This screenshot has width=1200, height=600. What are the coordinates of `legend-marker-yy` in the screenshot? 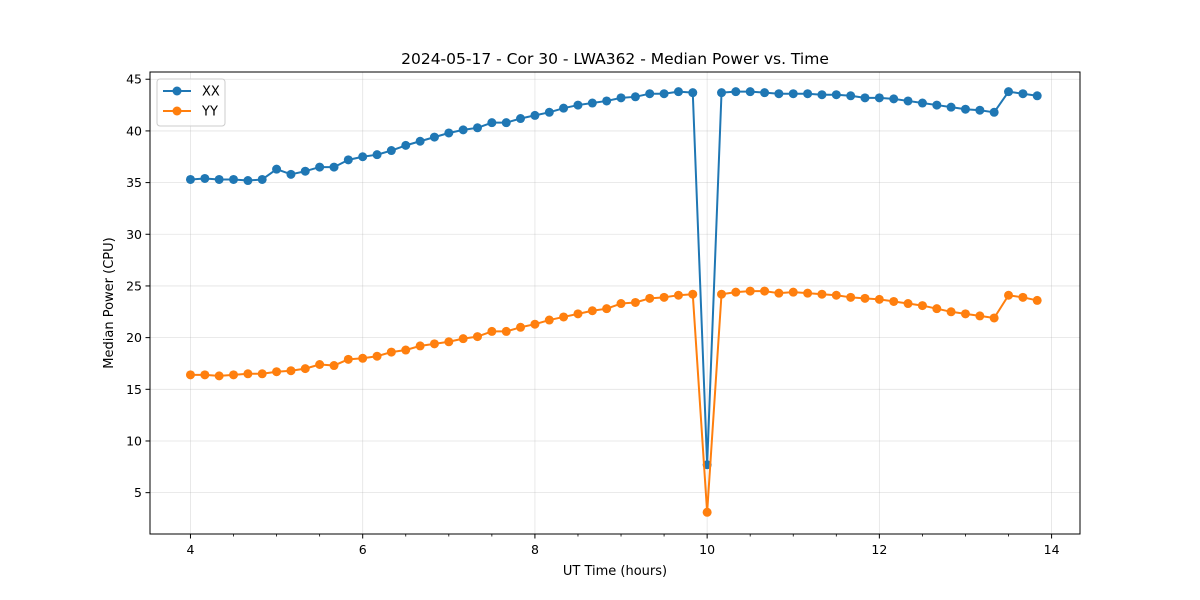 It's located at (177, 111).